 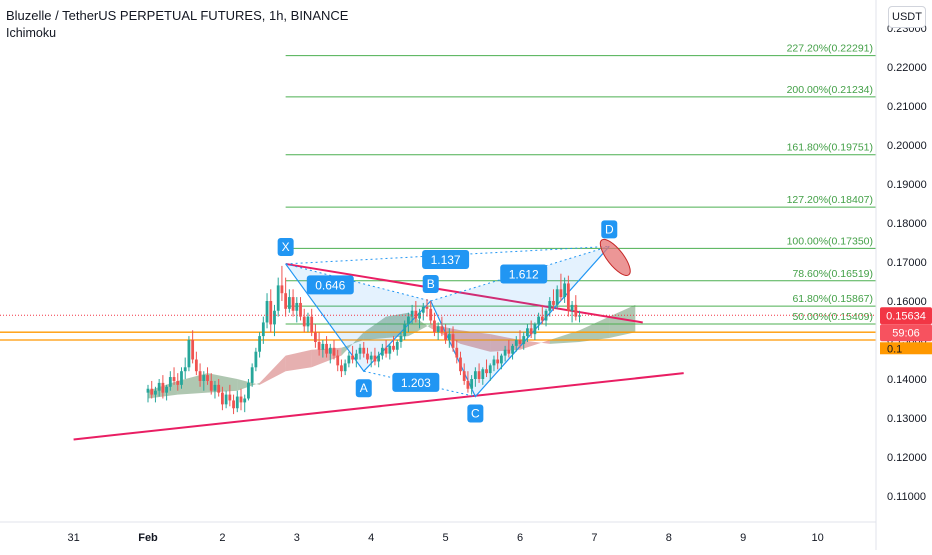 What do you see at coordinates (375, 328) in the screenshot?
I see `cloud-segment` at bounding box center [375, 328].